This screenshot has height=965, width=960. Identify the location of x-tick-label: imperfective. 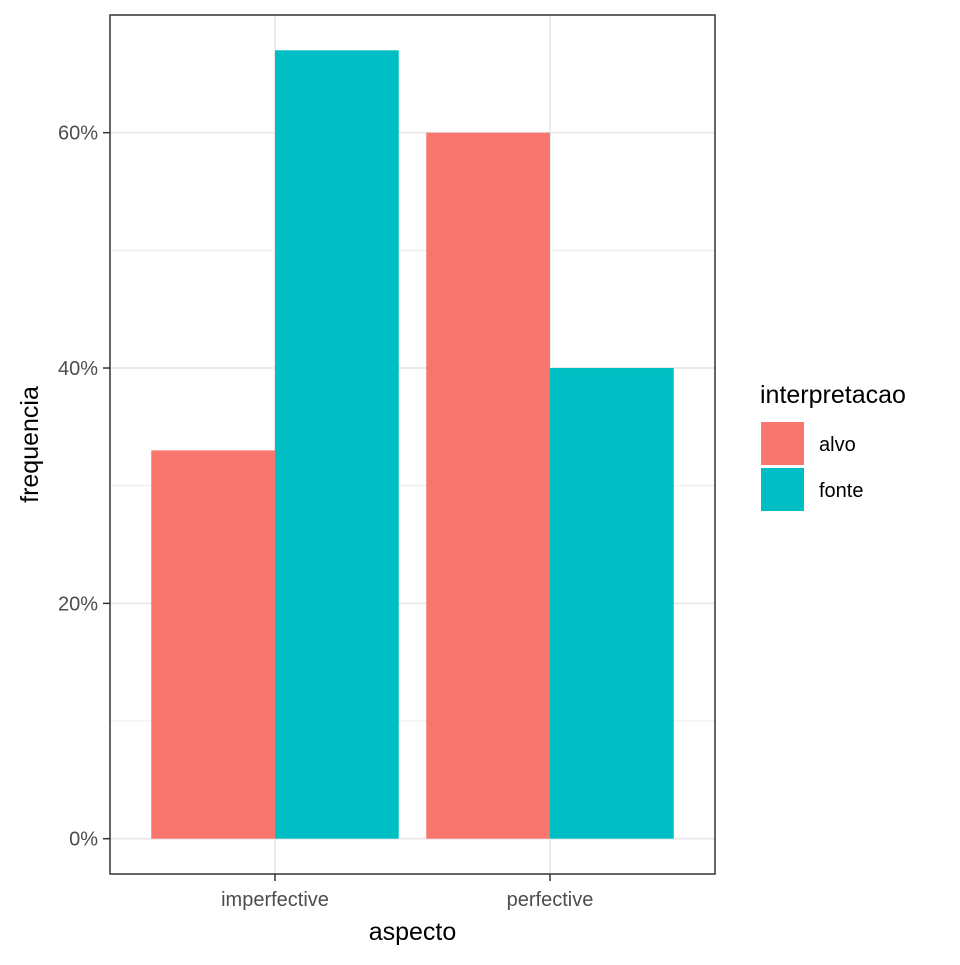
(275, 900).